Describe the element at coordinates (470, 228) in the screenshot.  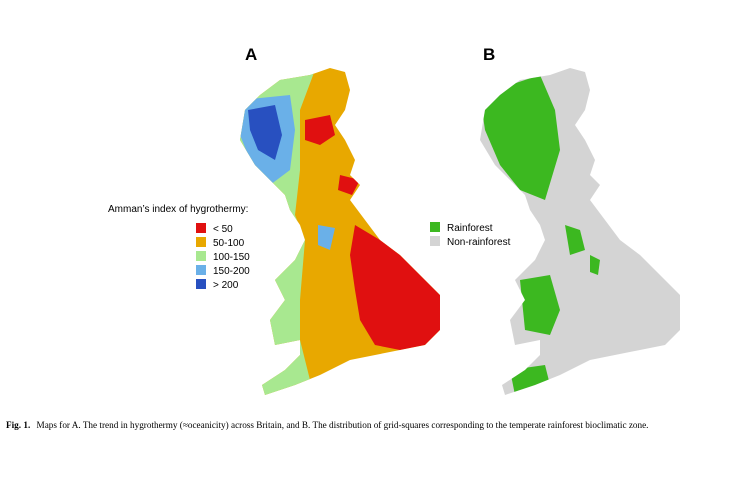
I see `legend-label: Rainforest` at that location.